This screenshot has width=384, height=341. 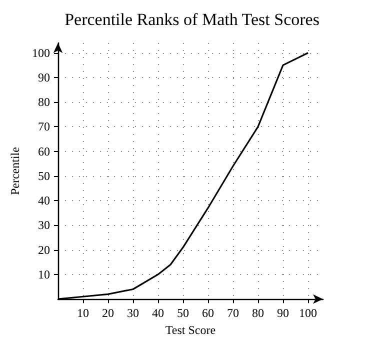 What do you see at coordinates (15, 171) in the screenshot?
I see `y-axis-title: Percentile` at bounding box center [15, 171].